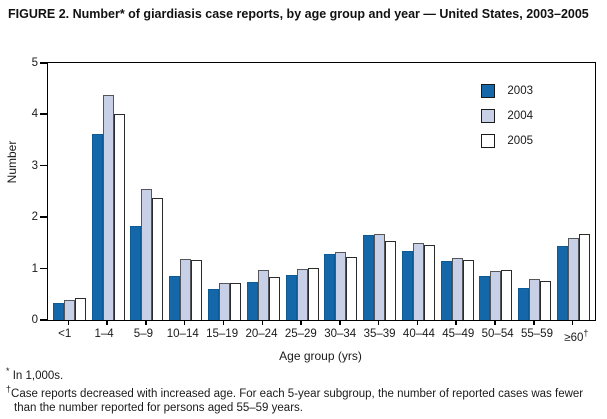 The image size is (607, 419). I want to click on x-tick-label: 45–49, so click(458, 334).